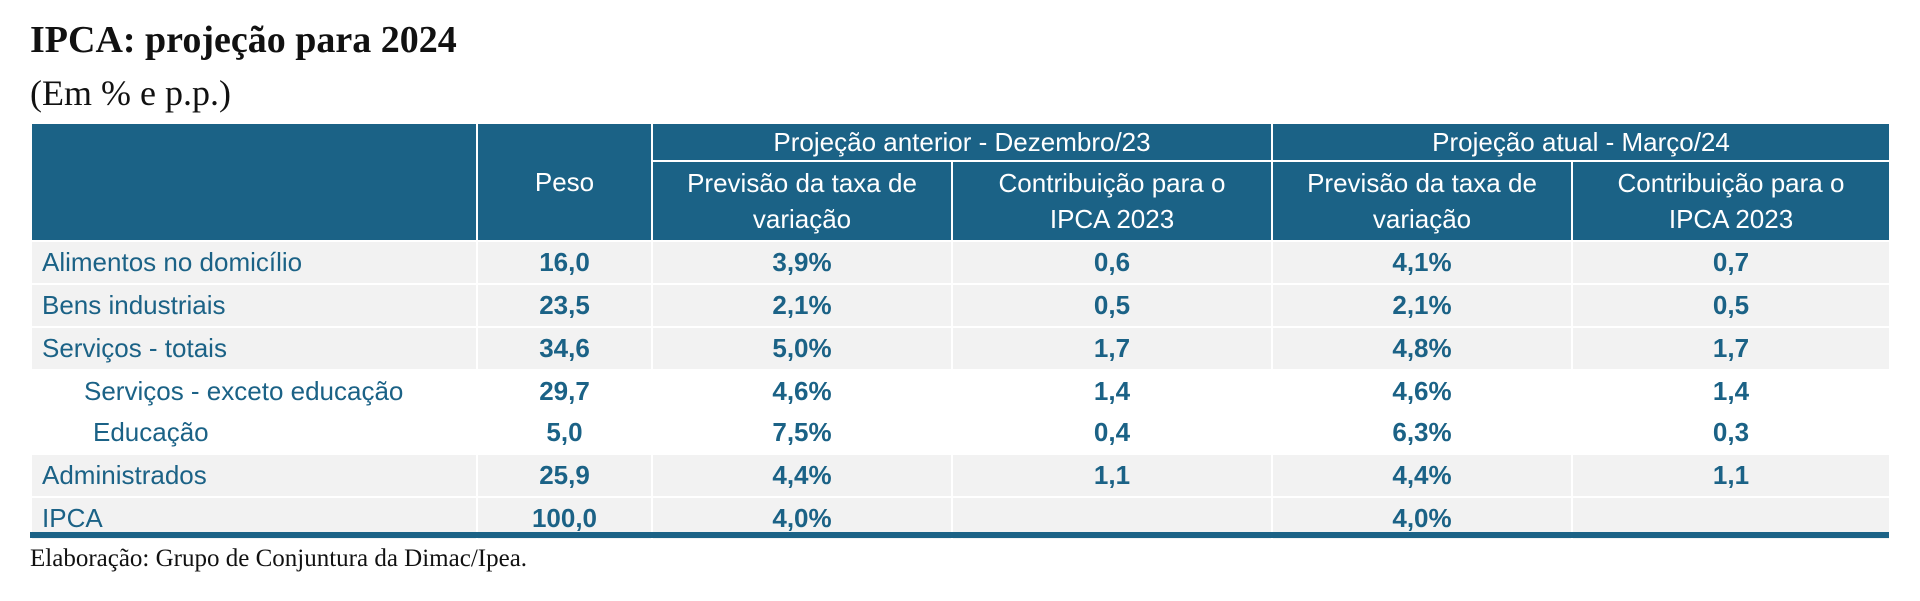  I want to click on cell-previsao-atual: 4,4%, so click(1422, 475).